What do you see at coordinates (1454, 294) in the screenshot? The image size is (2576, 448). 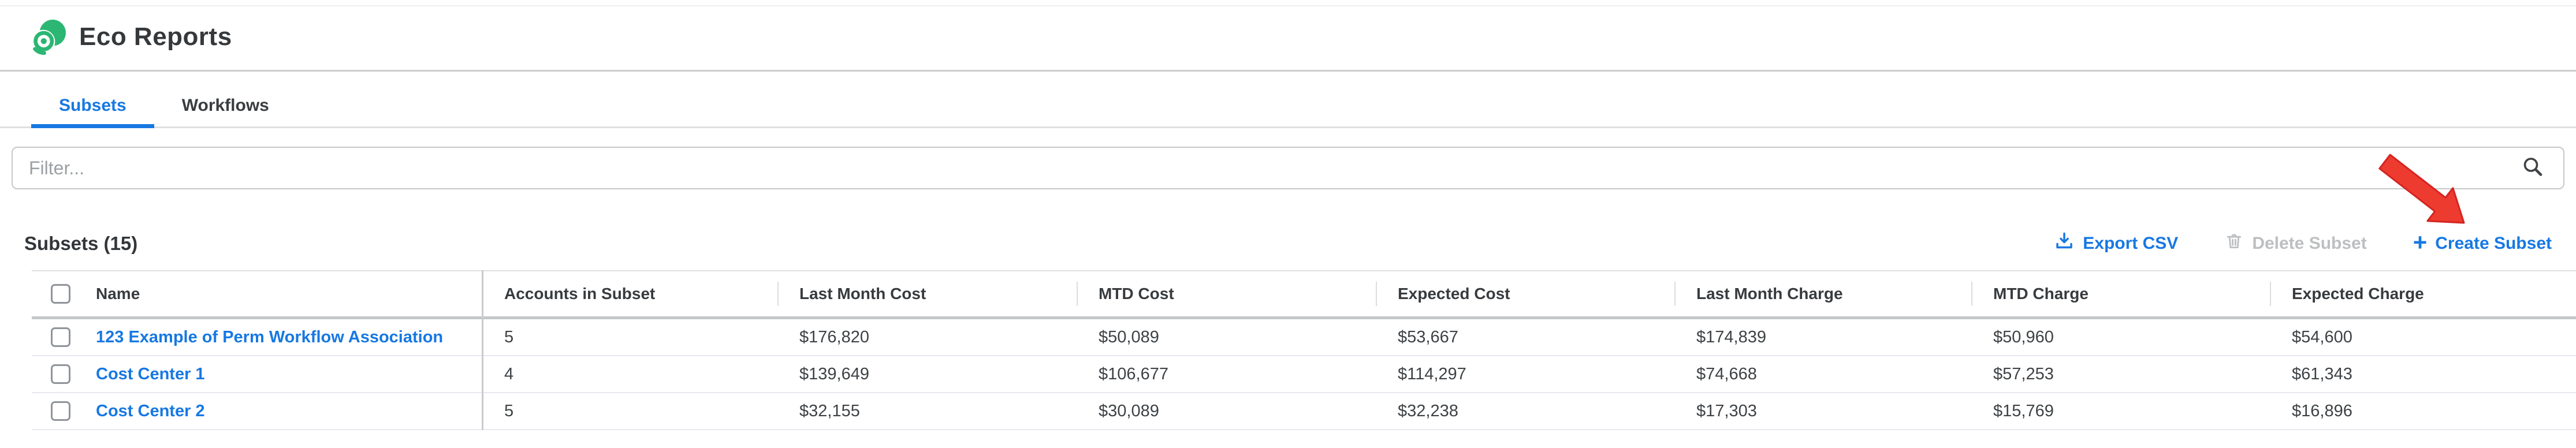 I see `column-header-expected-cost-label: Expected Cost` at bounding box center [1454, 294].